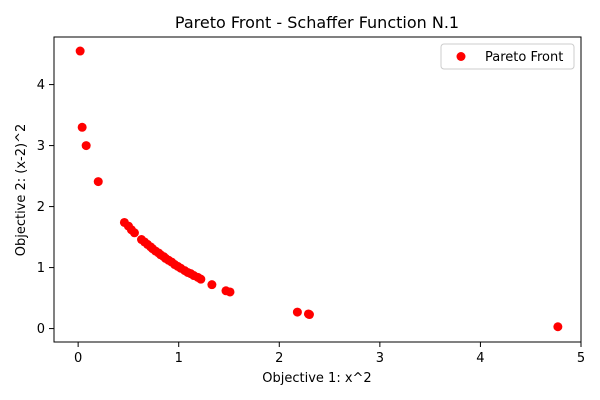 This screenshot has height=400, width=600. What do you see at coordinates (380, 358) in the screenshot?
I see `x-tick-label: 3` at bounding box center [380, 358].